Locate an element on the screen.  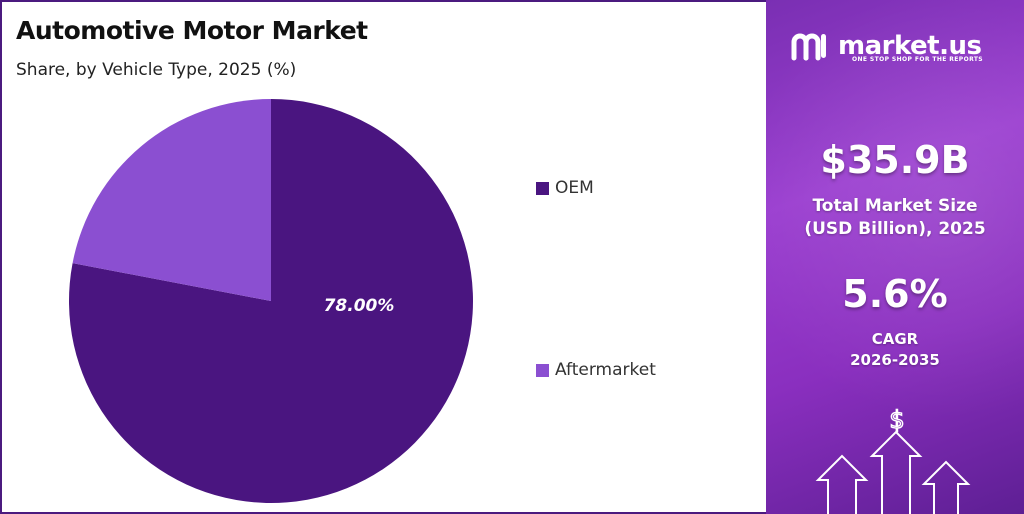
legend-item-aftermarket: Aftermarket is located at coordinates (596, 370).